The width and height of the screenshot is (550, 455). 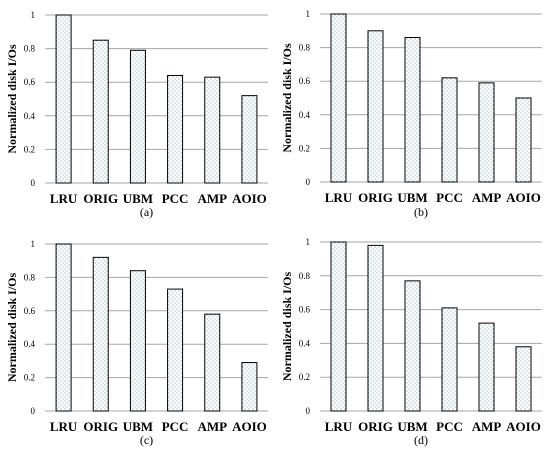 I want to click on panel-caption: (d), so click(x=421, y=440).